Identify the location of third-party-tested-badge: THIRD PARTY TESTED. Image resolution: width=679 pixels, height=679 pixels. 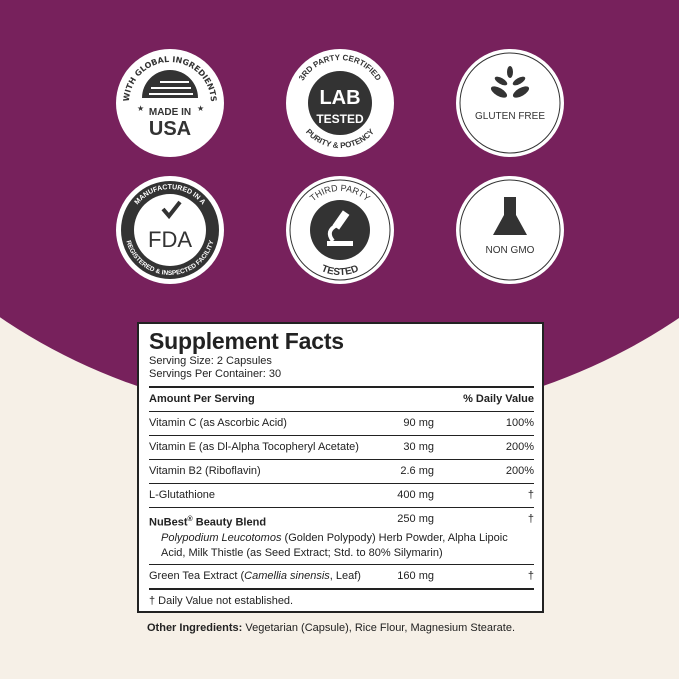
(340, 230).